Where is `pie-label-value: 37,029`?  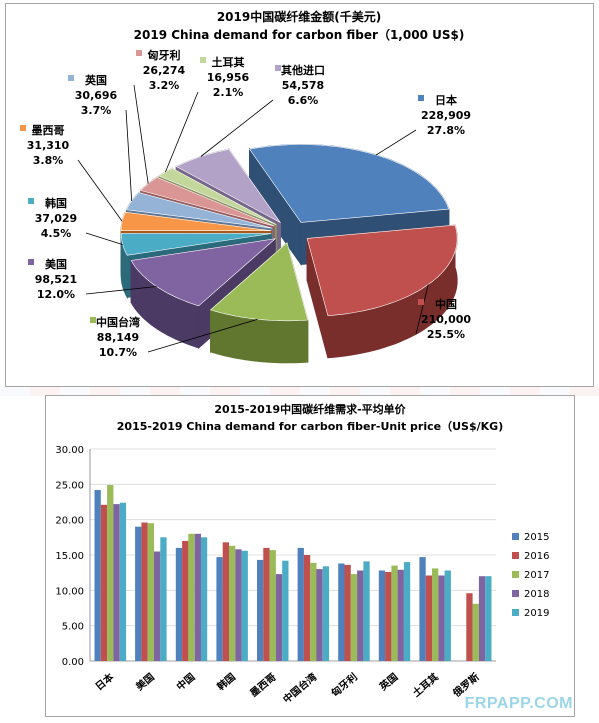 pie-label-value: 37,029 is located at coordinates (56, 218).